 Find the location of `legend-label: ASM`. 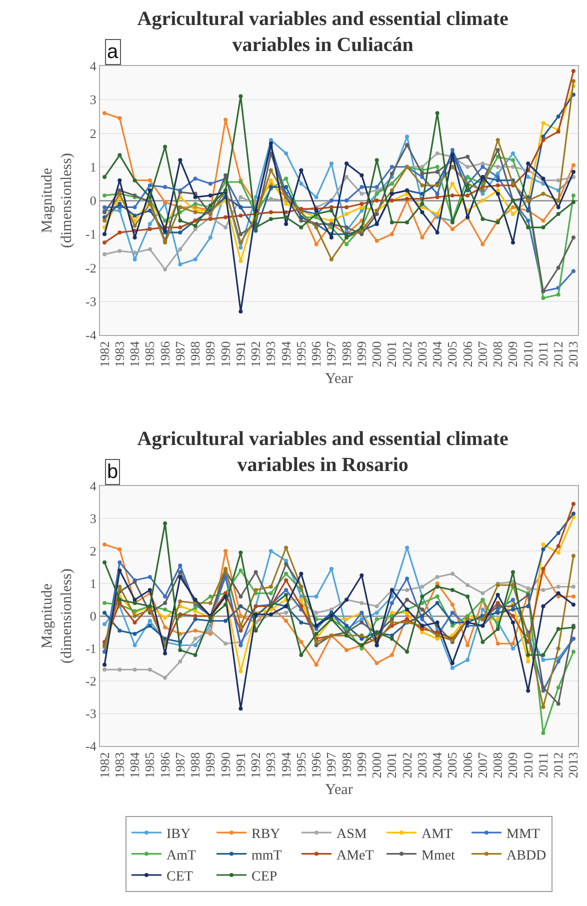

legend-label: ASM is located at coordinates (352, 834).